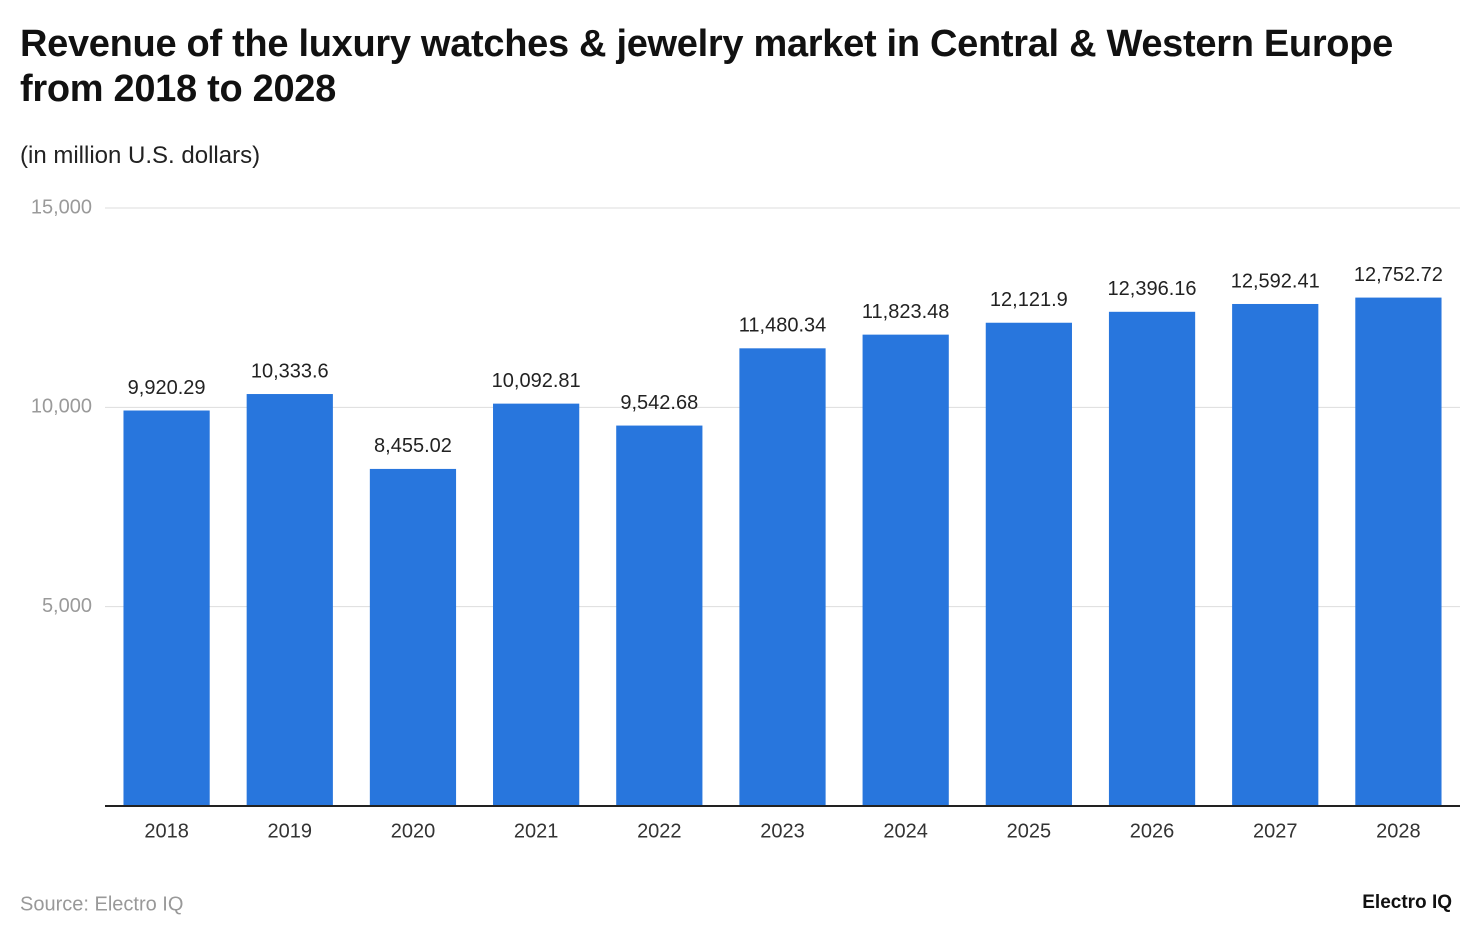  What do you see at coordinates (290, 371) in the screenshot?
I see `value-label: 10,333.6` at bounding box center [290, 371].